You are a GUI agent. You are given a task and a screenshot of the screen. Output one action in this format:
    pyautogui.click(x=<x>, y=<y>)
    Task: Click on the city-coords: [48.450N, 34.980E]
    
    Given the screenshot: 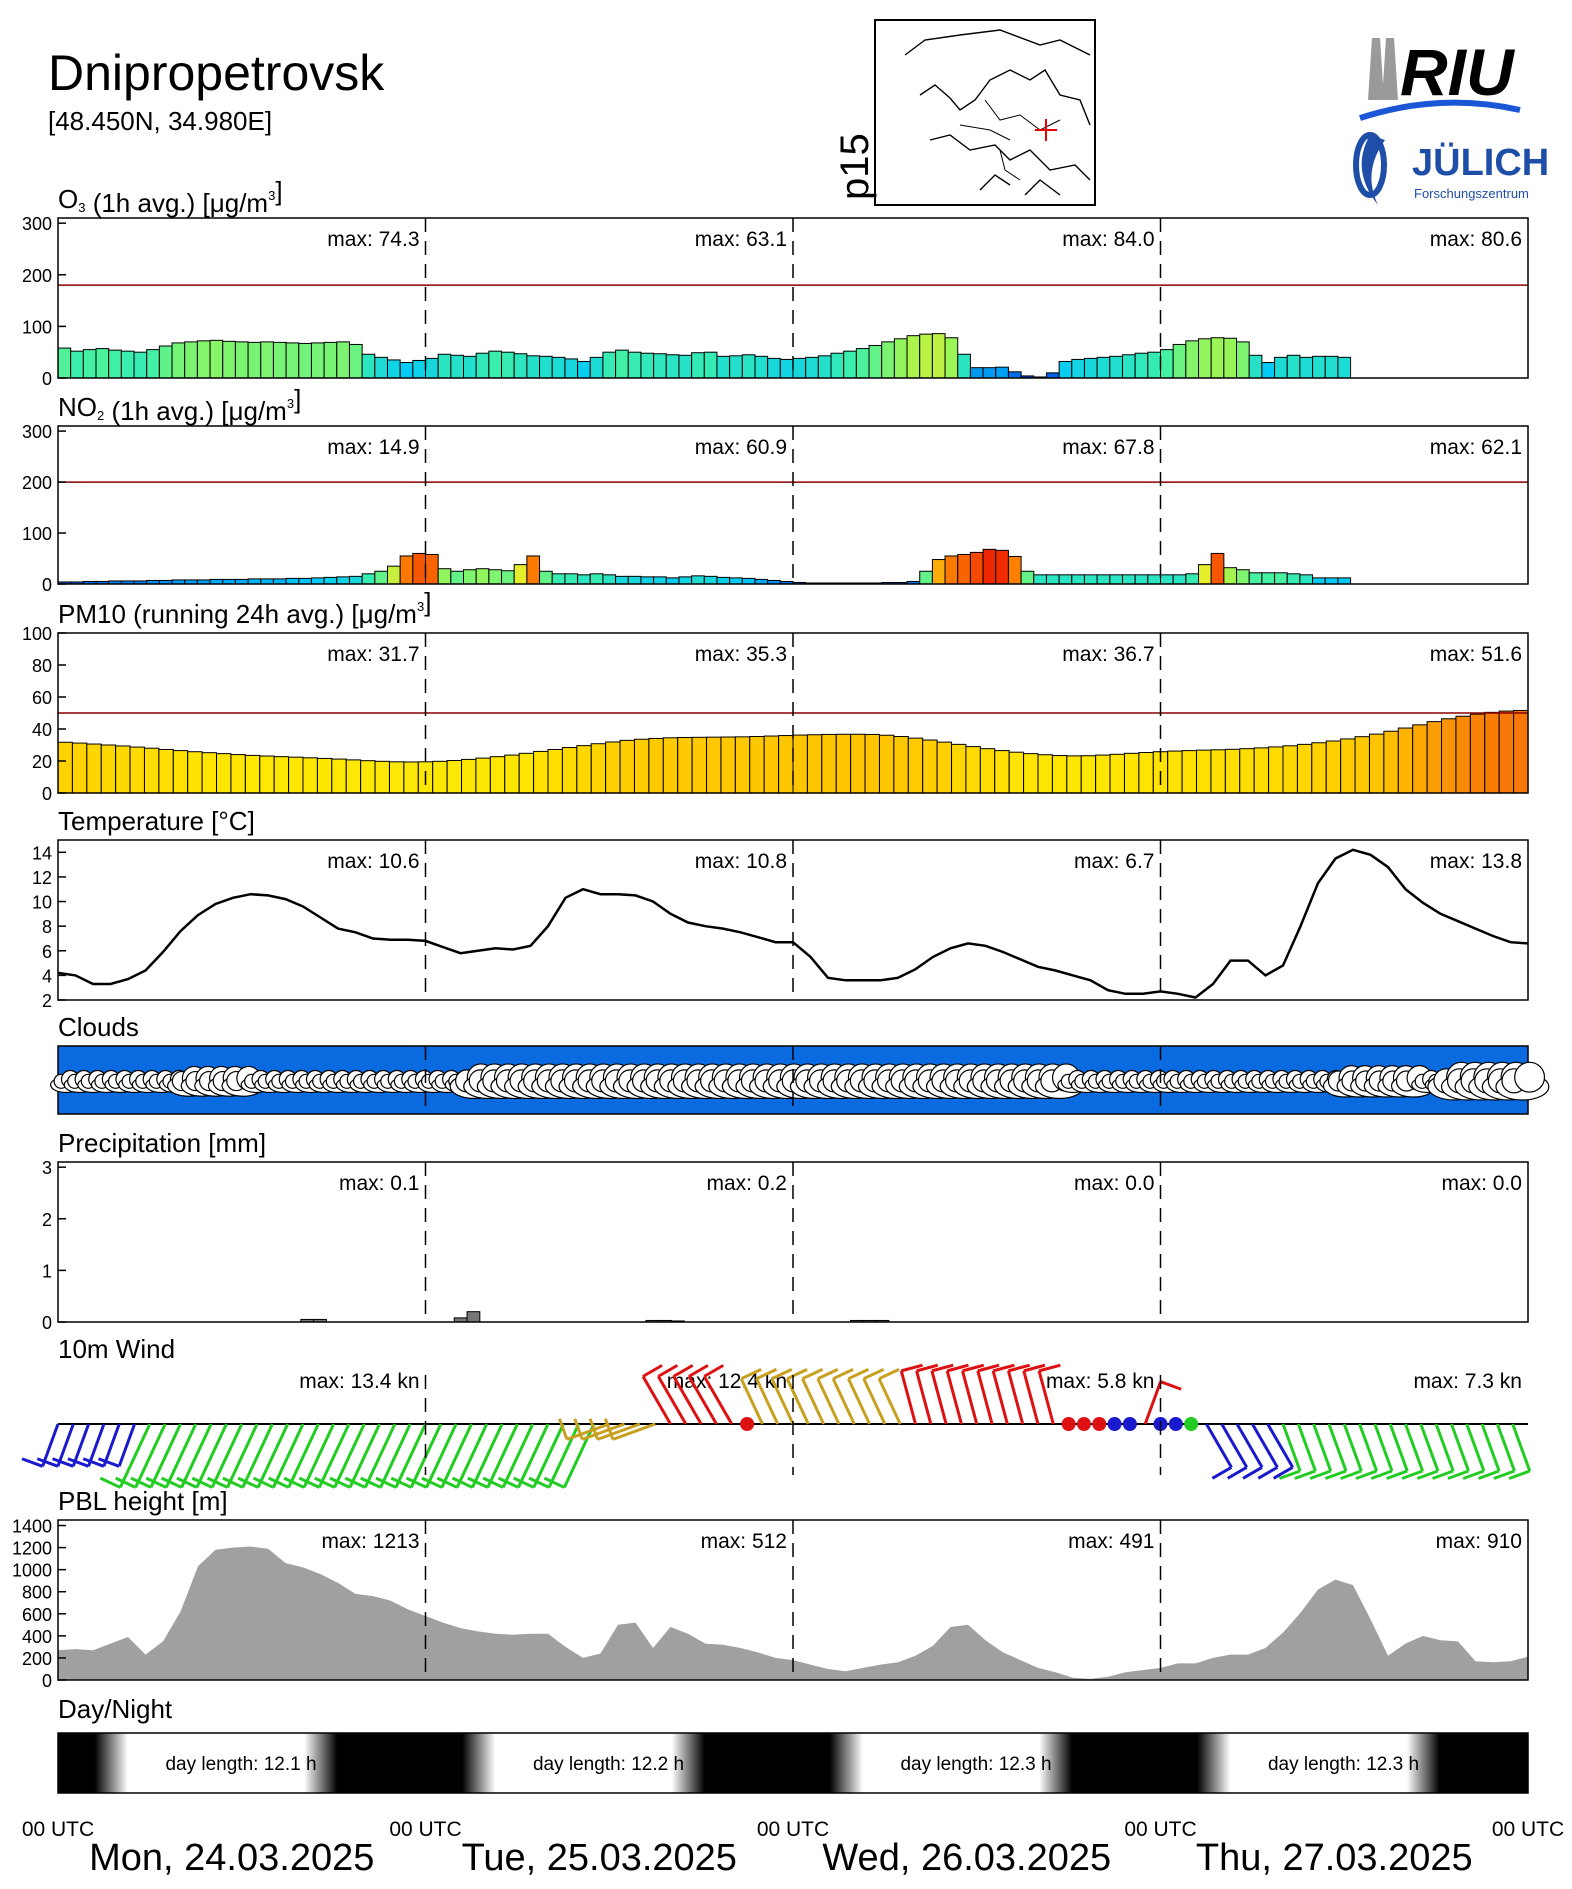 What is the action you would take?
    pyautogui.click(x=160, y=121)
    